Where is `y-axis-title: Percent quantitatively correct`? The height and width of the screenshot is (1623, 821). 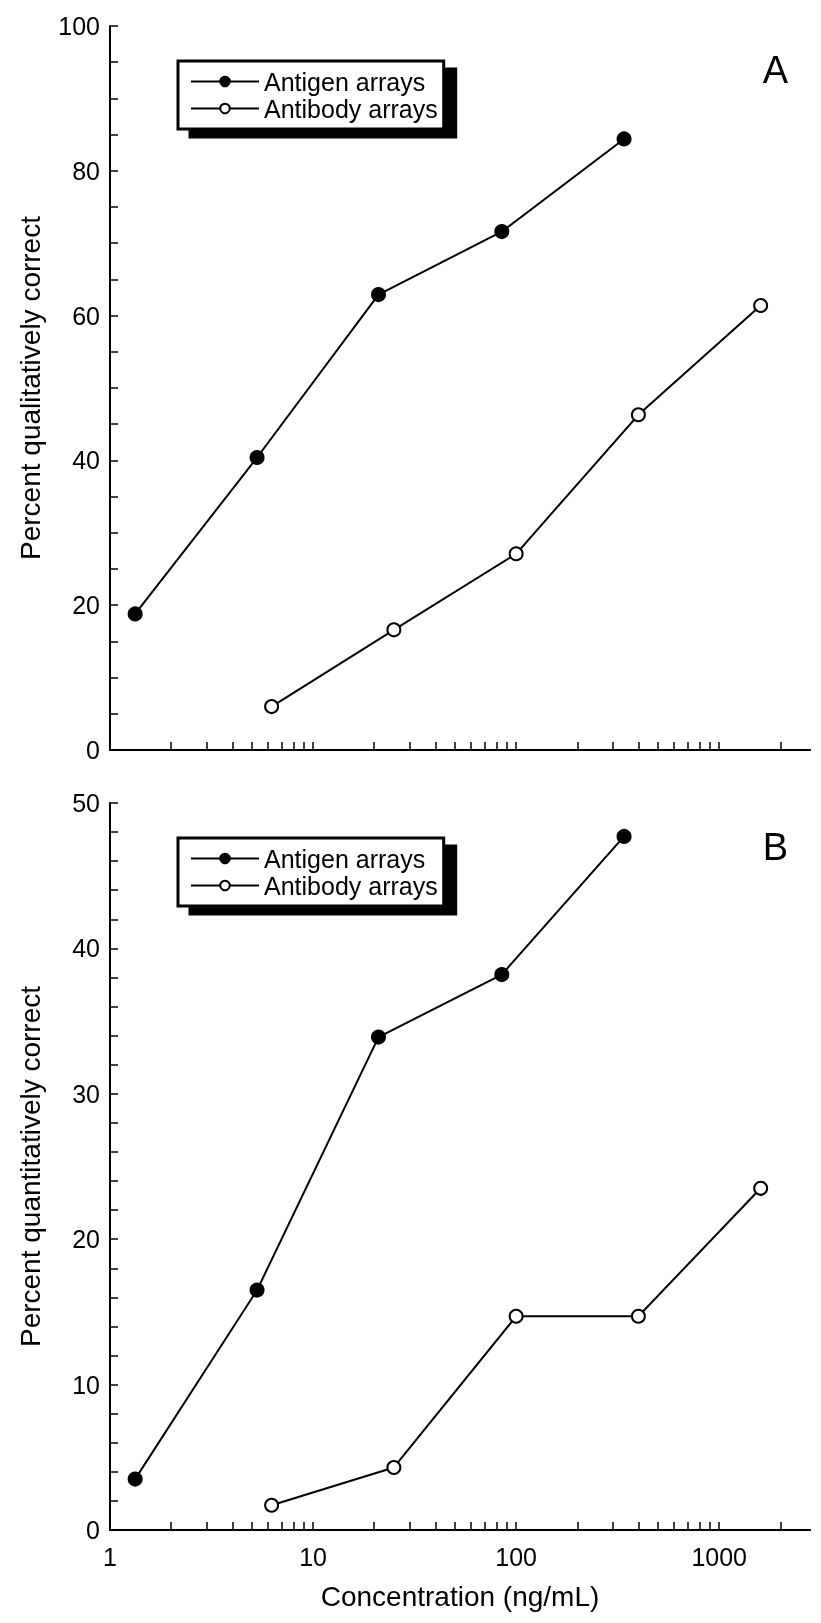
y-axis-title: Percent quantitatively correct is located at coordinates (30, 1166).